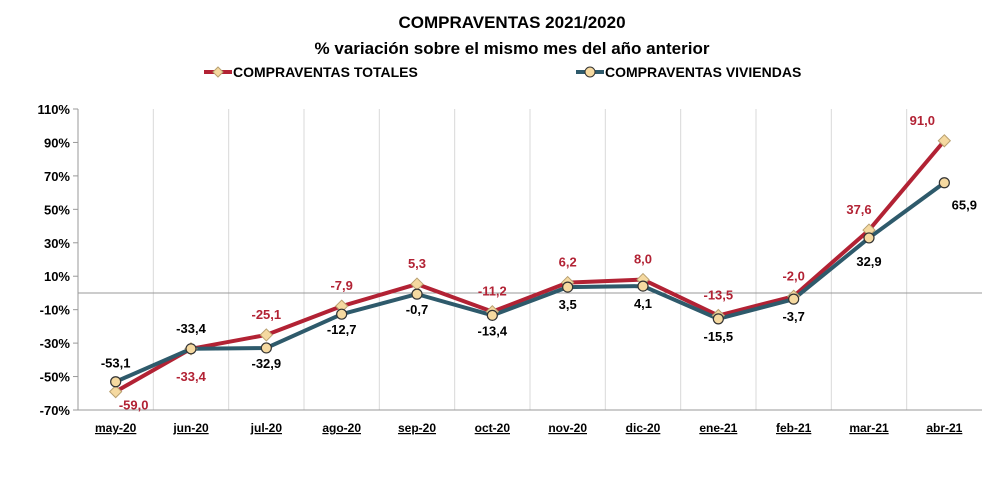  I want to click on x-tick-label: dic-20, so click(643, 428).